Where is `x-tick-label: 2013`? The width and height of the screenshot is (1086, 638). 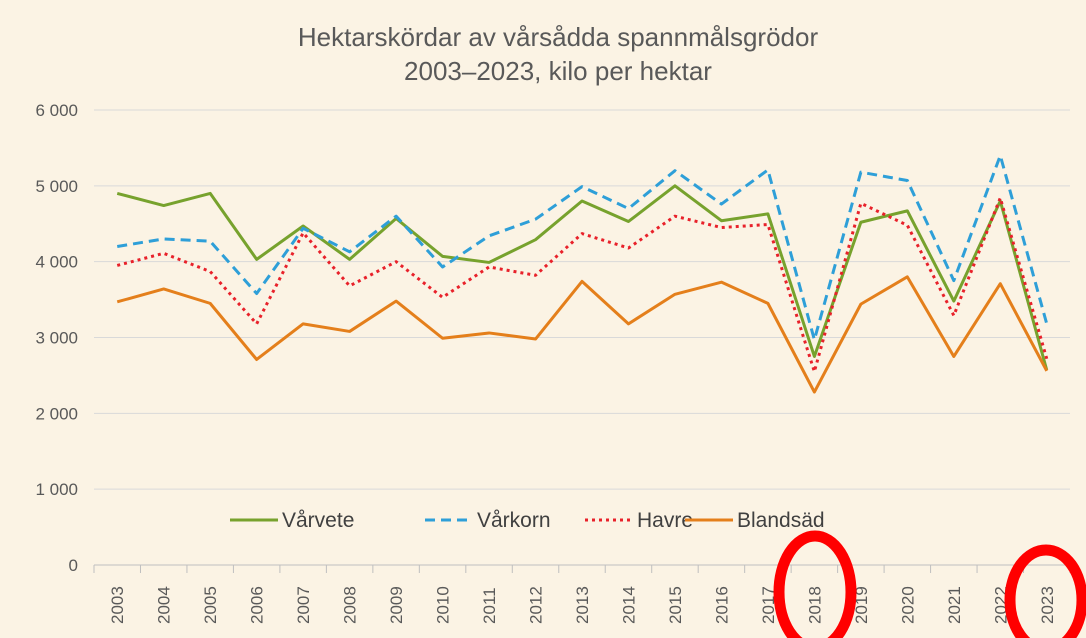
x-tick-label: 2013 is located at coordinates (582, 605).